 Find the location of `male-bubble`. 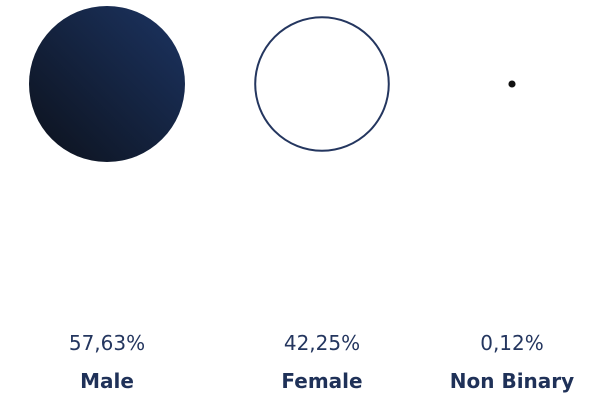

male-bubble is located at coordinates (107, 84).